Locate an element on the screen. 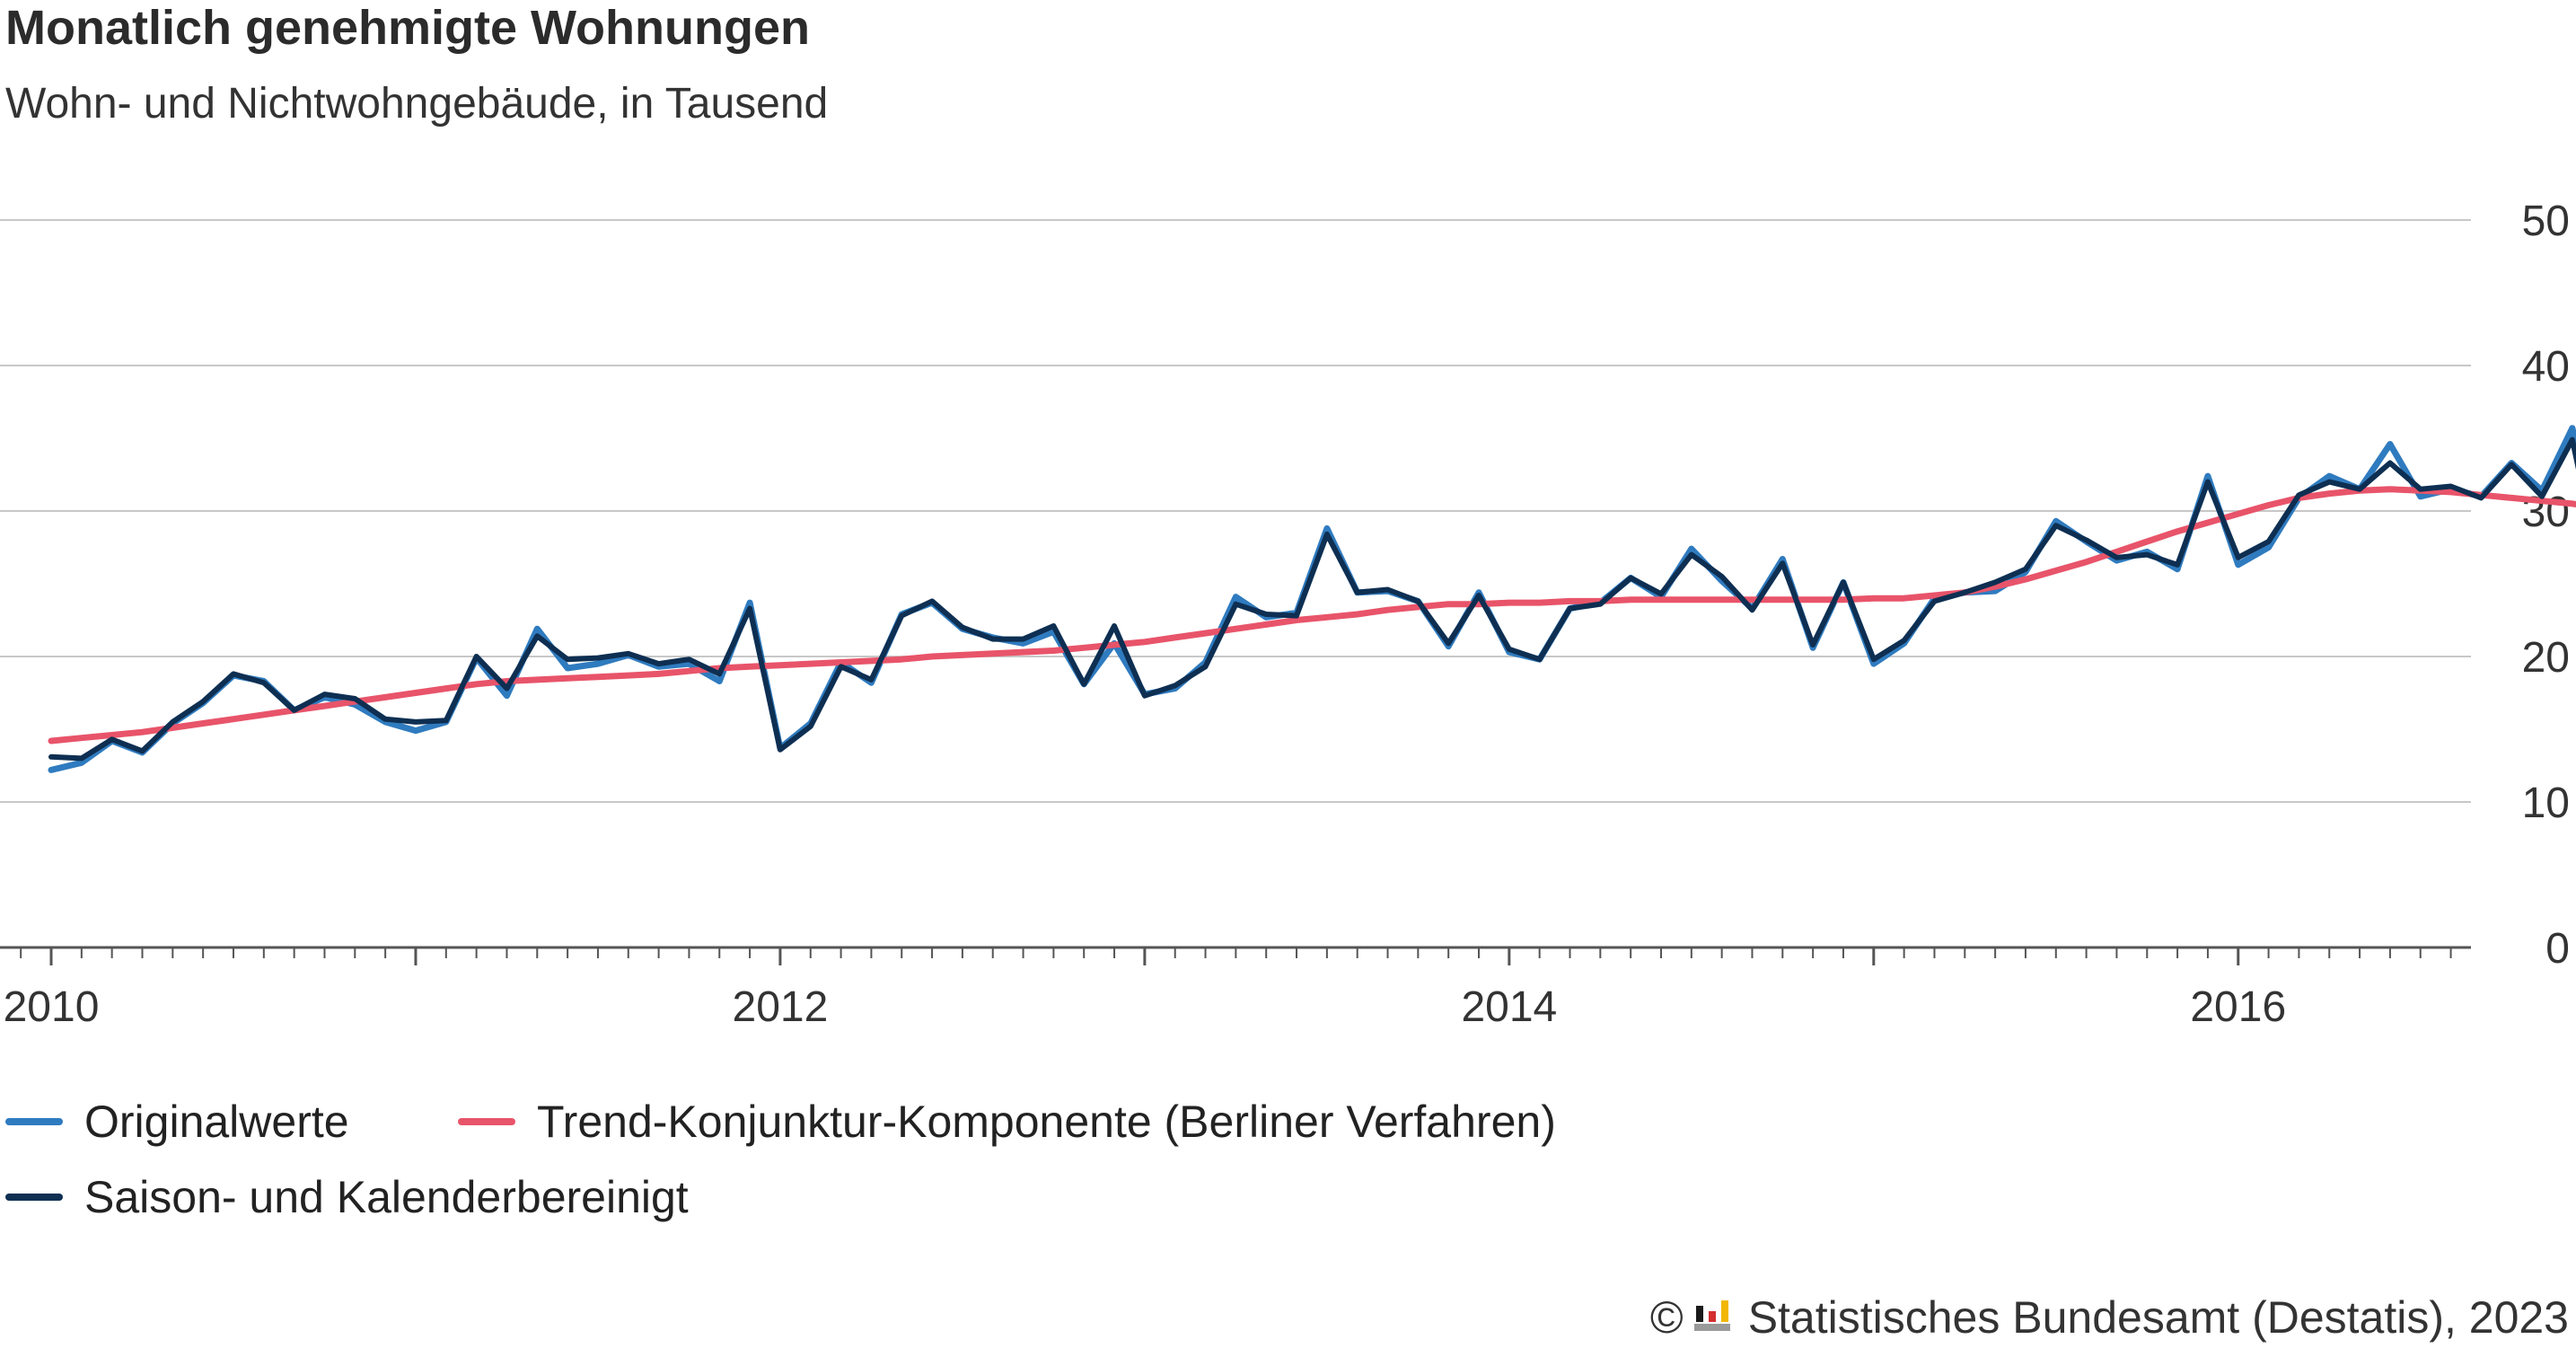 The height and width of the screenshot is (1348, 2576). y-tick-label-0: 0 is located at coordinates (2557, 949).